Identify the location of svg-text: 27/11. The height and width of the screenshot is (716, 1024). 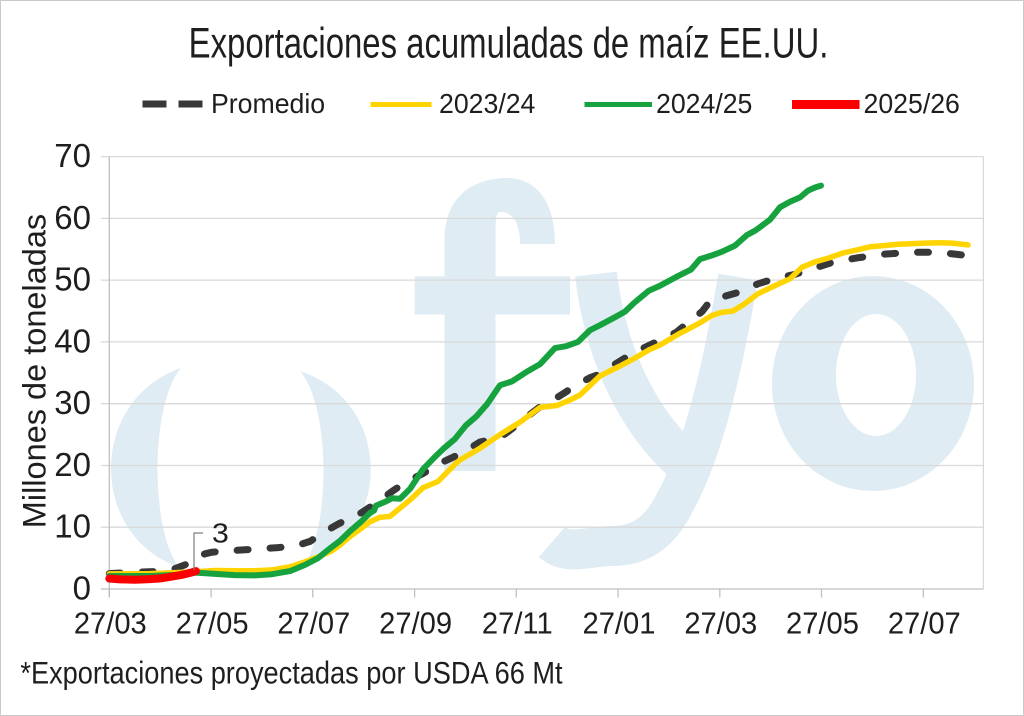
(517, 624).